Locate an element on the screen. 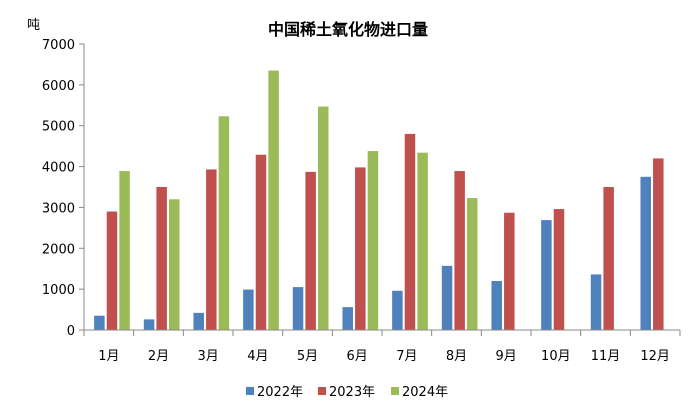  bar-2023年-9月 is located at coordinates (509, 271).